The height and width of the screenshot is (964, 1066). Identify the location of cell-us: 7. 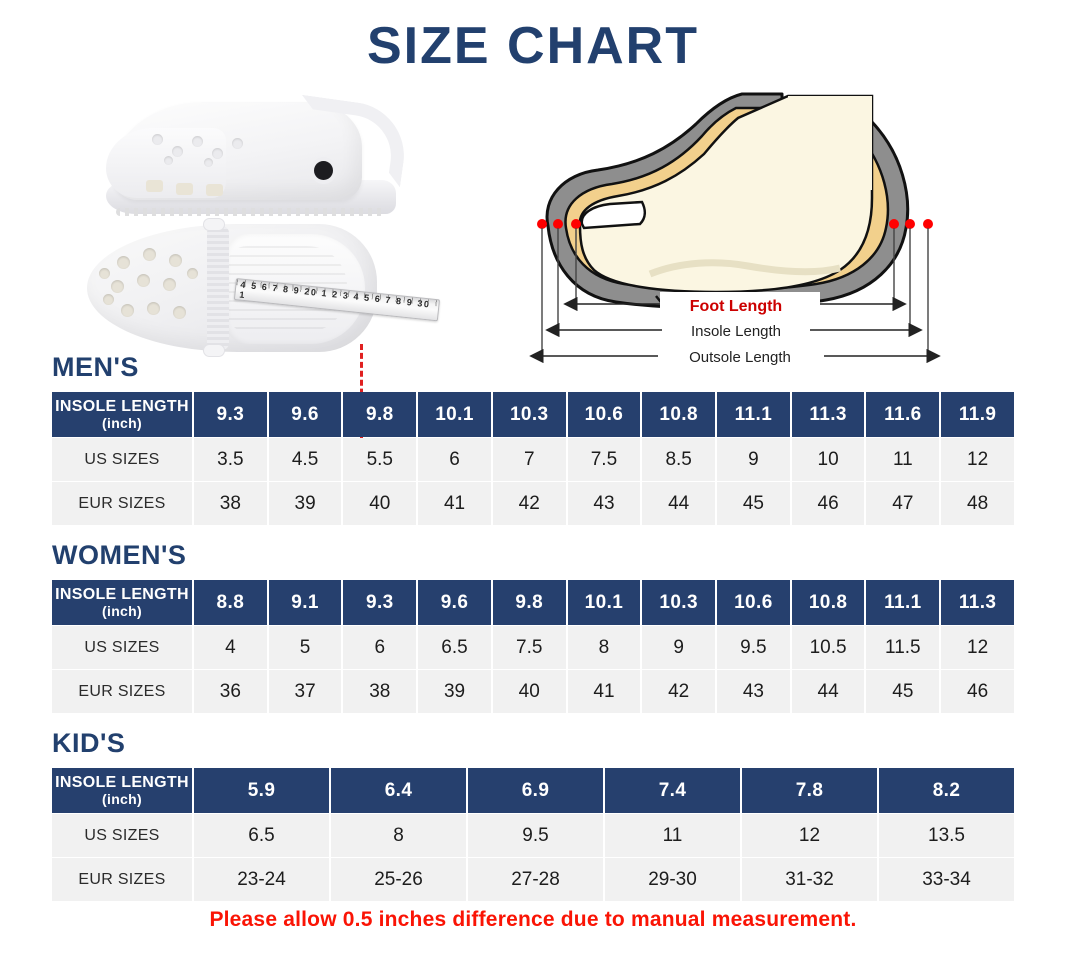
(529, 459).